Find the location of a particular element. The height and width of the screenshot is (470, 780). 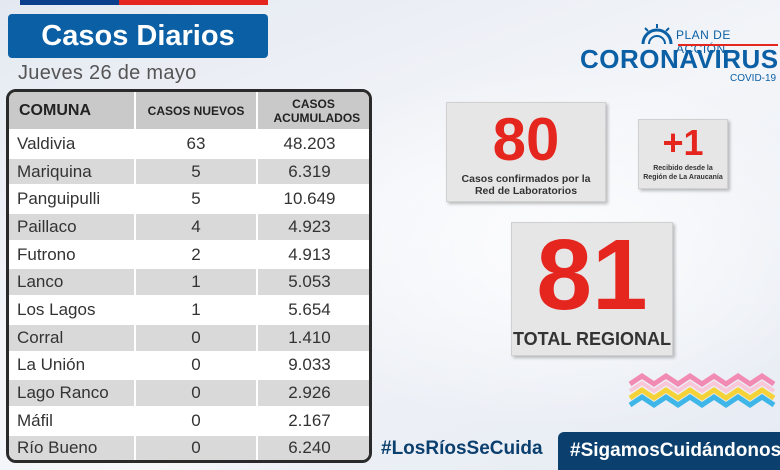

hashtag-sigamos-label: #SigamosCuidándonos is located at coordinates (675, 450).